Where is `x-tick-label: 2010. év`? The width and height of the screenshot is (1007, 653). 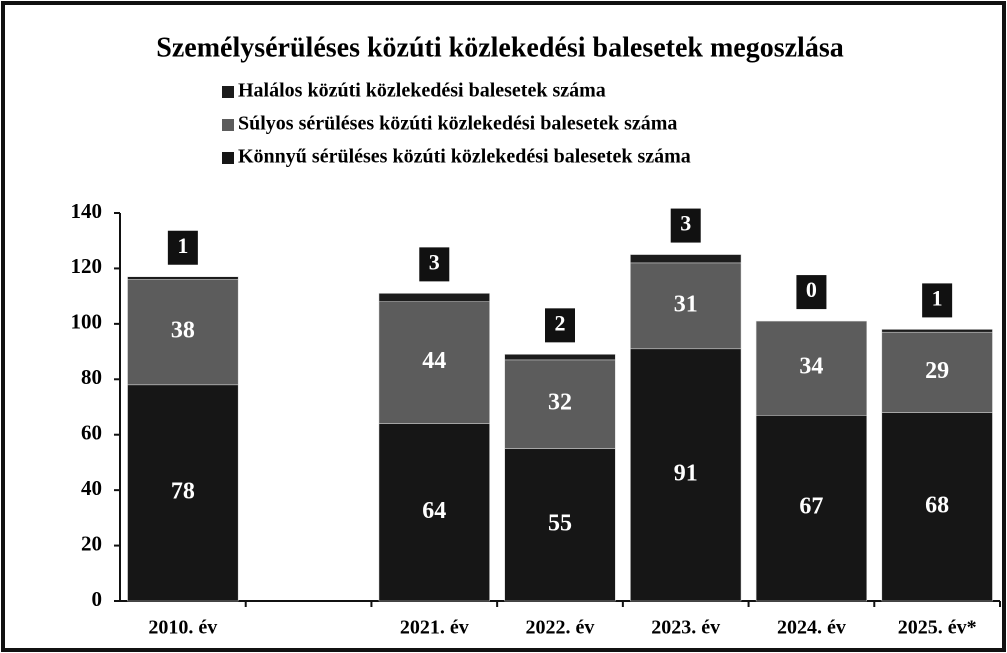 x-tick-label: 2010. év is located at coordinates (182, 628).